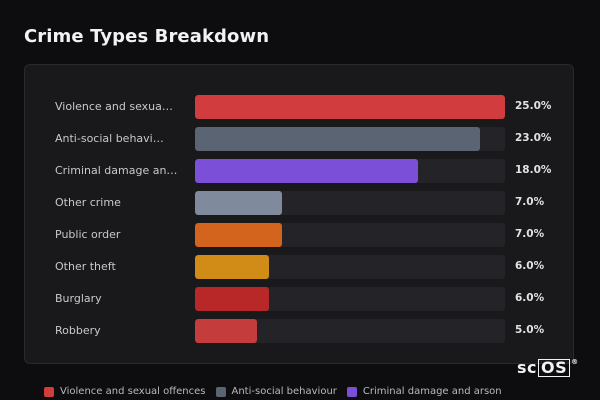  I want to click on bar-category-label: Other crime, so click(88, 202).